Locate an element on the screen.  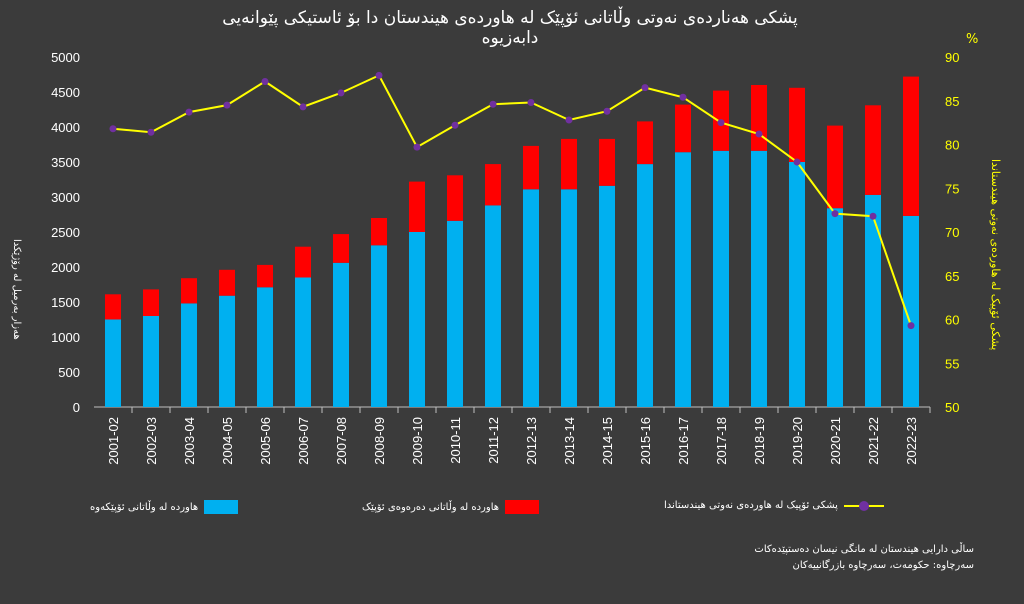
y-right-tick-label: 55 is located at coordinates (952, 363).